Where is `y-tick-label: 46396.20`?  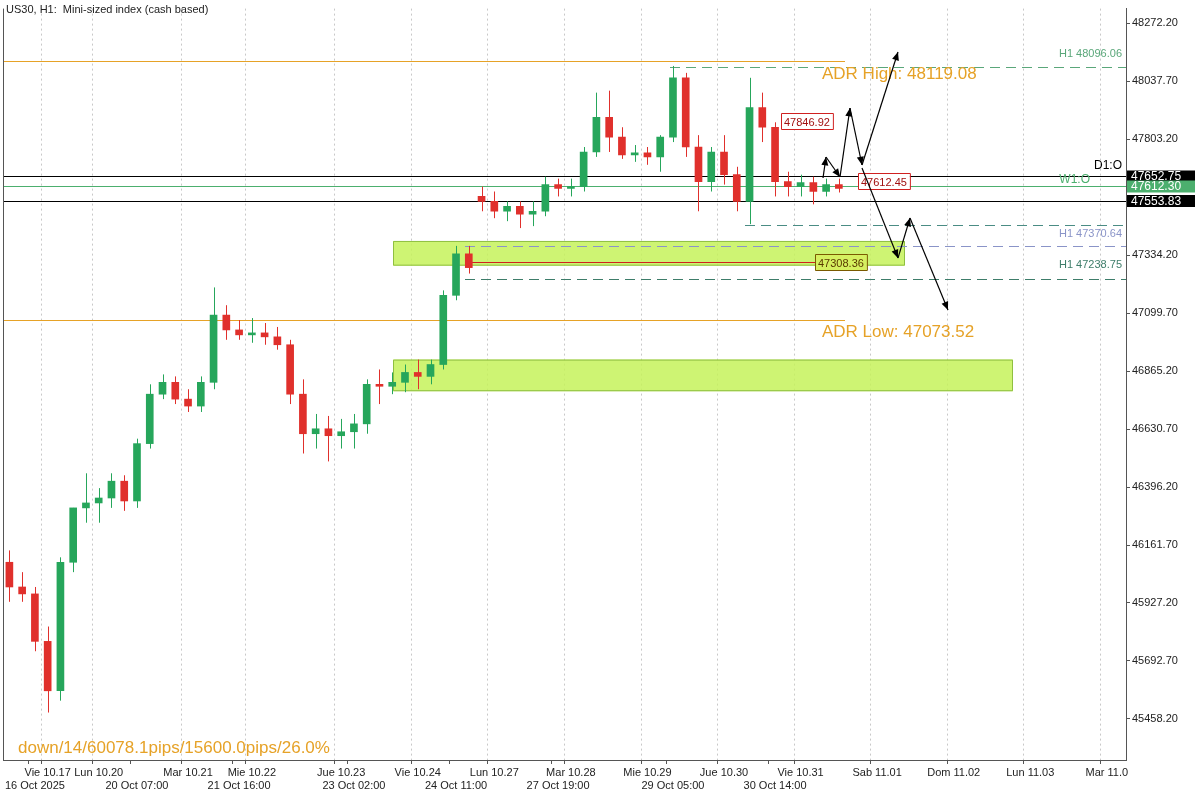 y-tick-label: 46396.20 is located at coordinates (1155, 486).